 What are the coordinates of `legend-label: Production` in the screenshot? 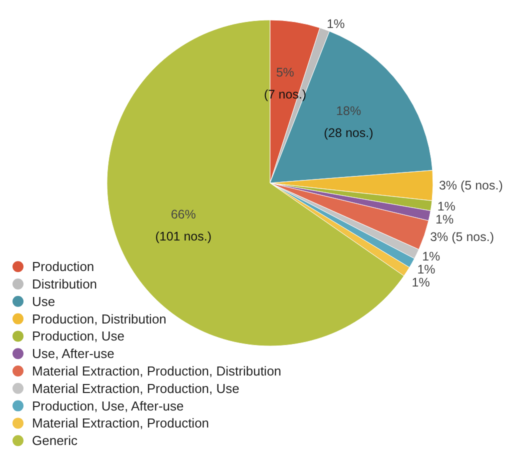 It's located at (63, 266).